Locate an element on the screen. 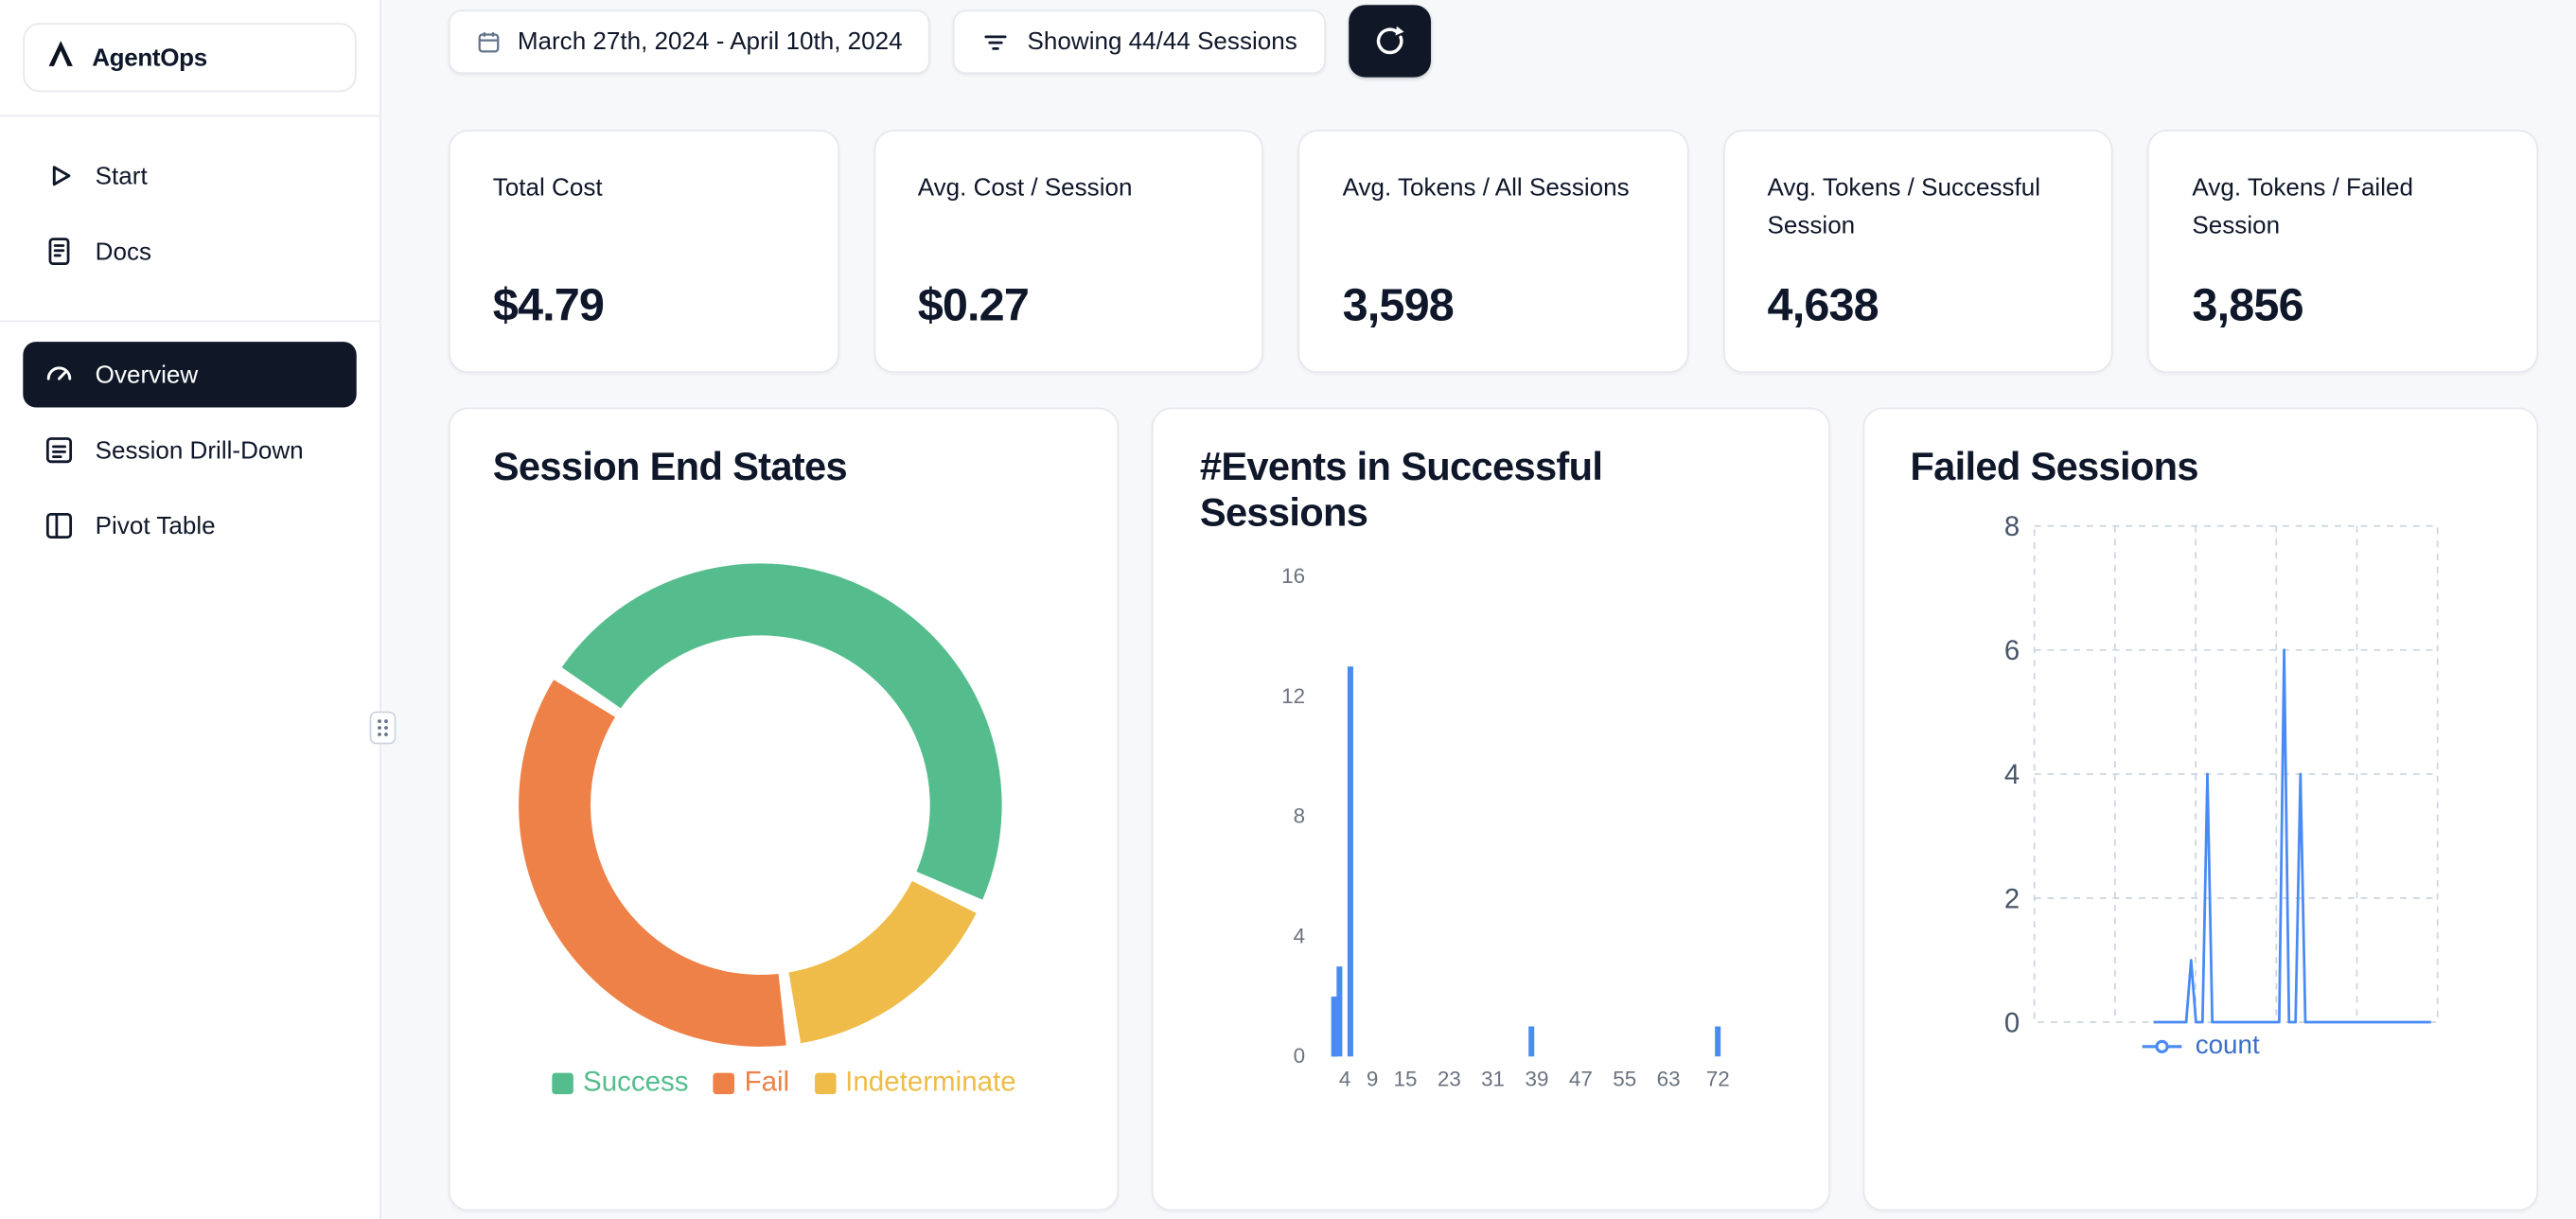  count-legend-glyph-icon is located at coordinates (2162, 1046).